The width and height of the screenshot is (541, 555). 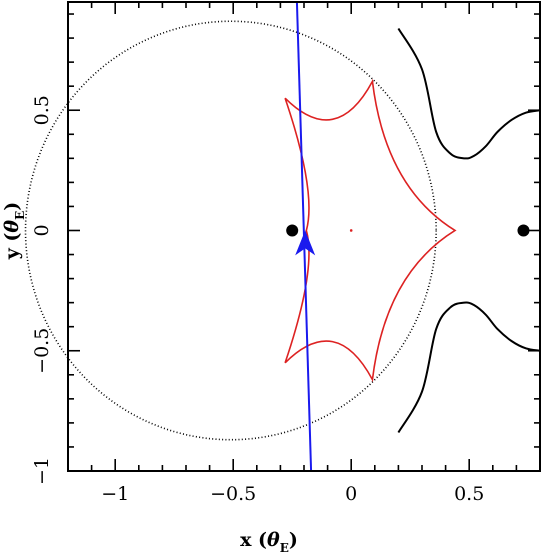 I want to click on y-axis-title: y (θE), so click(x=14, y=231).